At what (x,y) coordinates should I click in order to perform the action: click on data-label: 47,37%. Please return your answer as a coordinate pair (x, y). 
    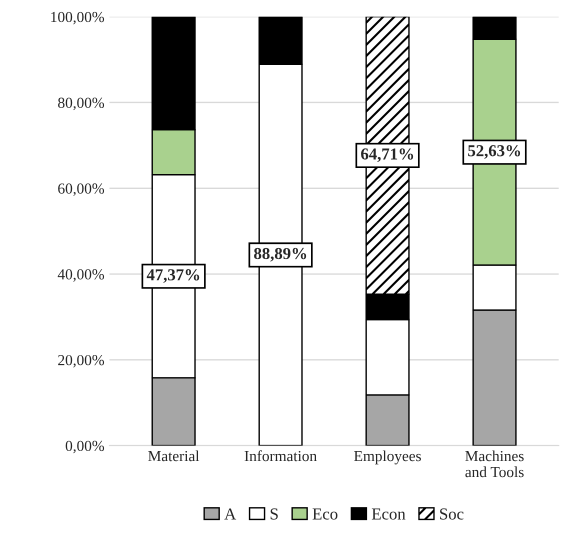
    Looking at the image, I should click on (173, 276).